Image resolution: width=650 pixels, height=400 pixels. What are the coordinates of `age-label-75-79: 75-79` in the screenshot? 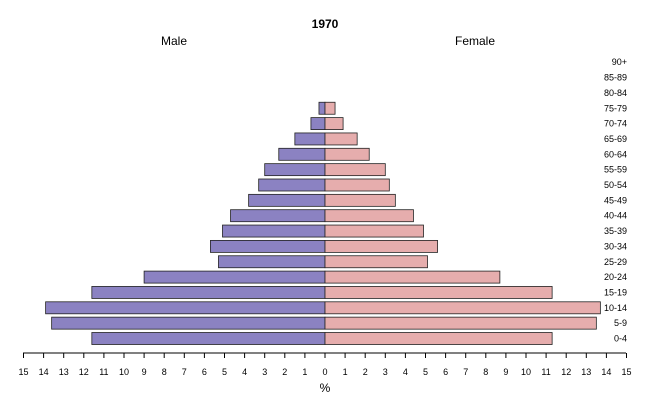 It's located at (615, 108).